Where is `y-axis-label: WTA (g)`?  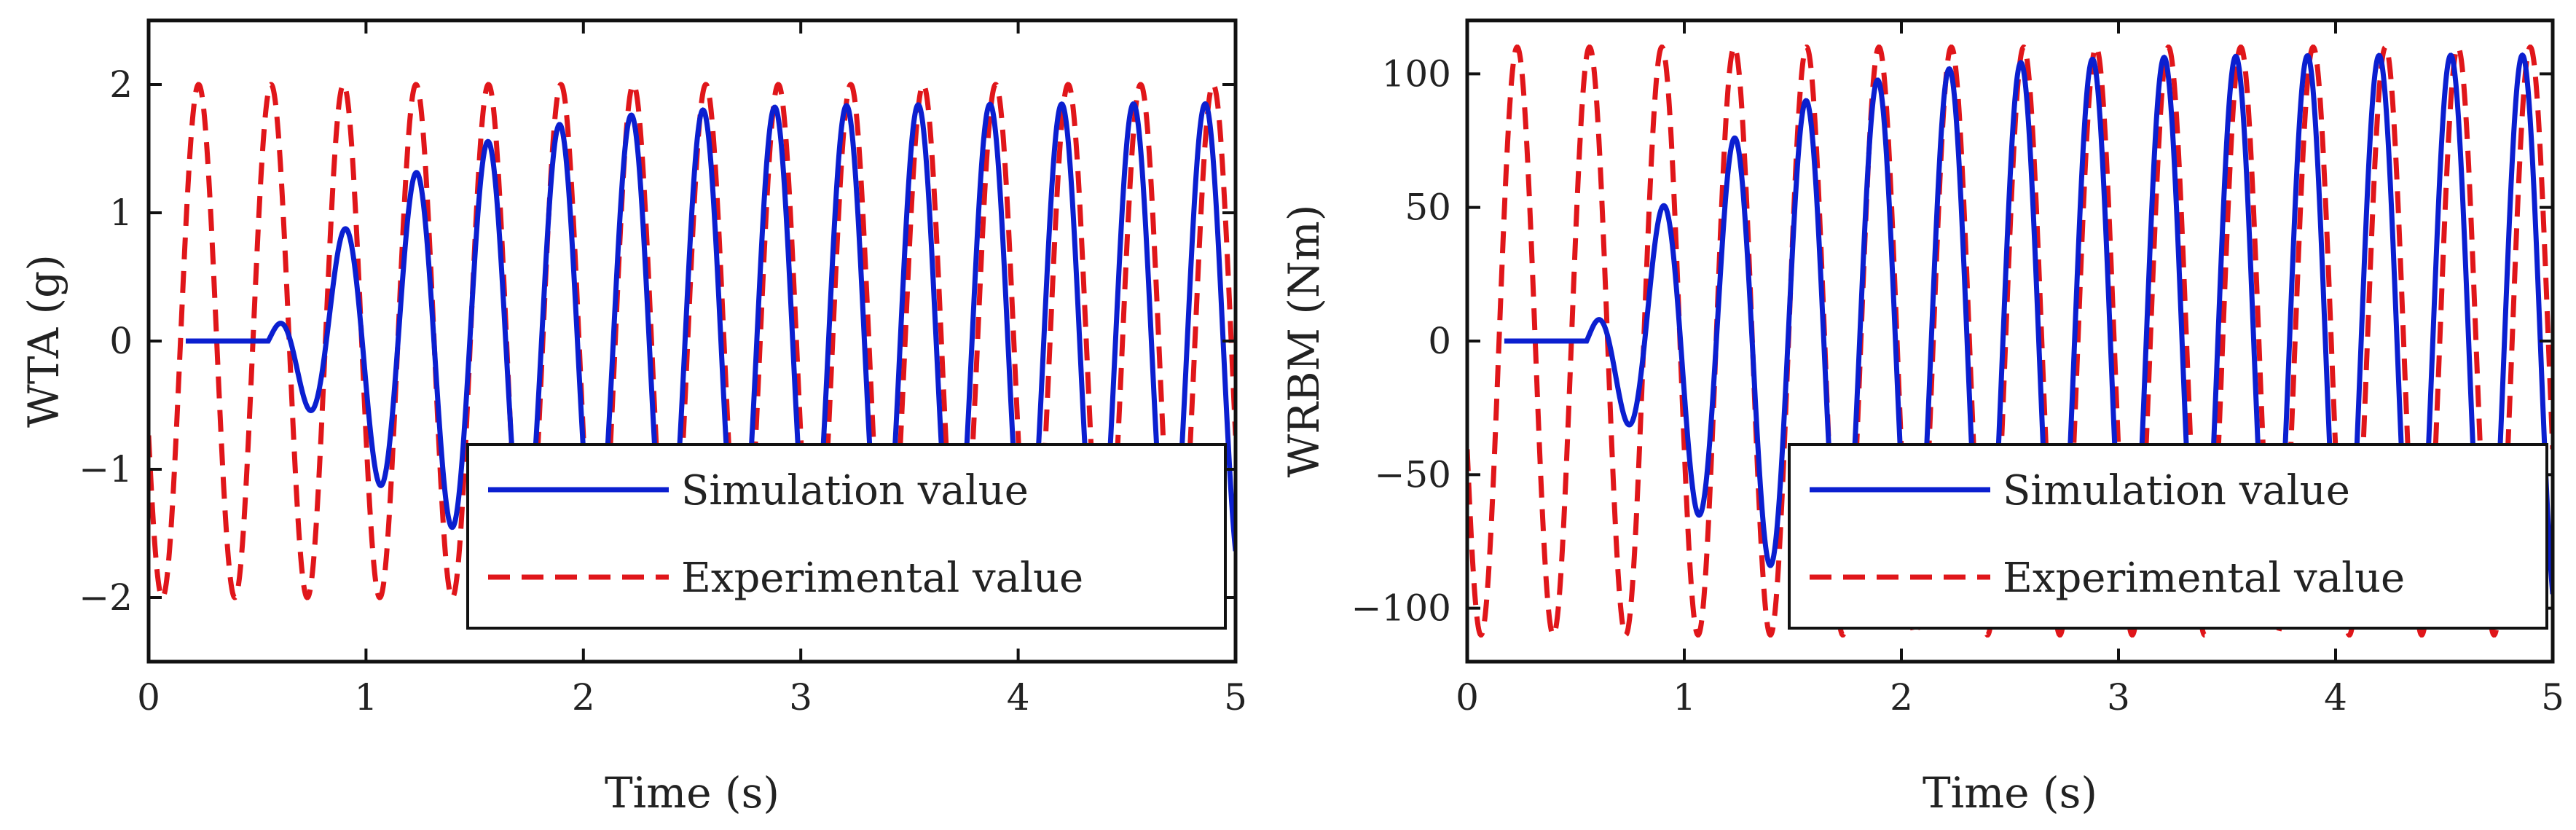
y-axis-label: WTA (g) is located at coordinates (43, 341).